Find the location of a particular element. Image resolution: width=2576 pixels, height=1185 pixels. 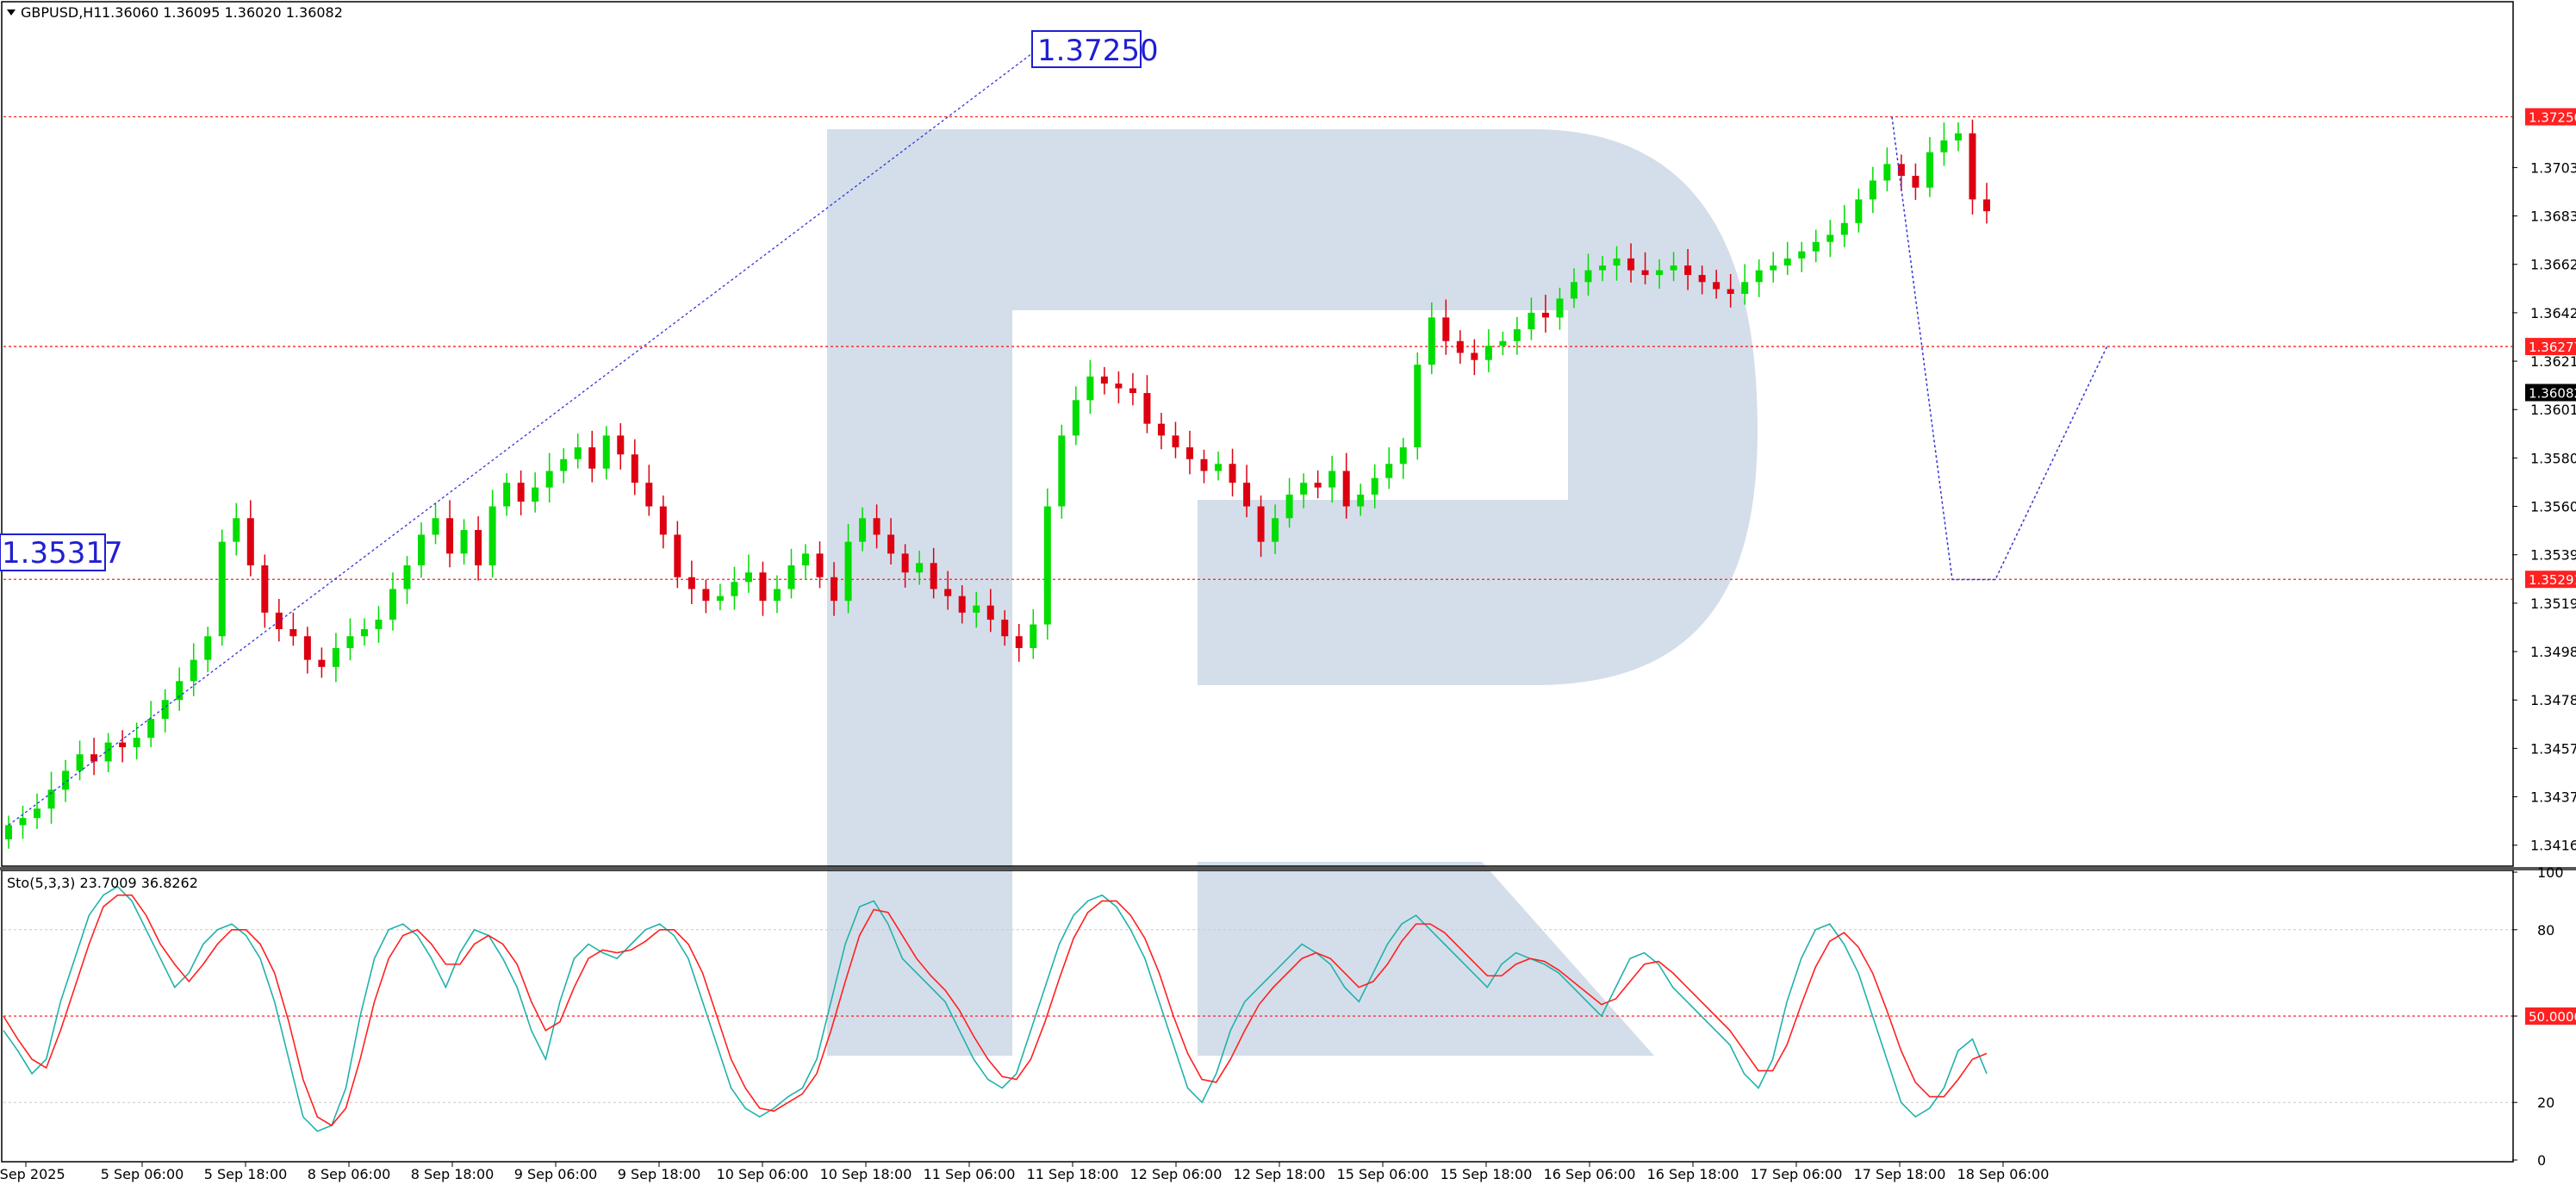

target-low-box: 1.35317 is located at coordinates (62, 552).